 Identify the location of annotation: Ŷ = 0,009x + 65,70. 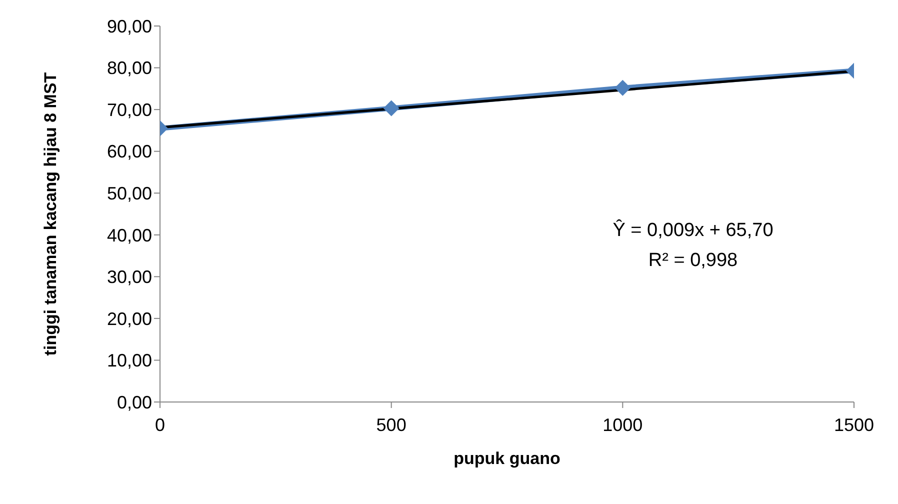
(693, 231).